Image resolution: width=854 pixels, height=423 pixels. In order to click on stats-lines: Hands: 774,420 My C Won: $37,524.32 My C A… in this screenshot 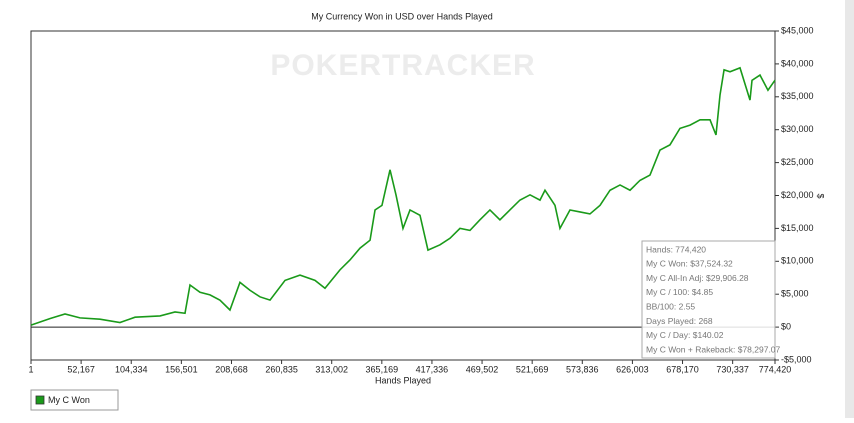, I will do `click(713, 299)`.